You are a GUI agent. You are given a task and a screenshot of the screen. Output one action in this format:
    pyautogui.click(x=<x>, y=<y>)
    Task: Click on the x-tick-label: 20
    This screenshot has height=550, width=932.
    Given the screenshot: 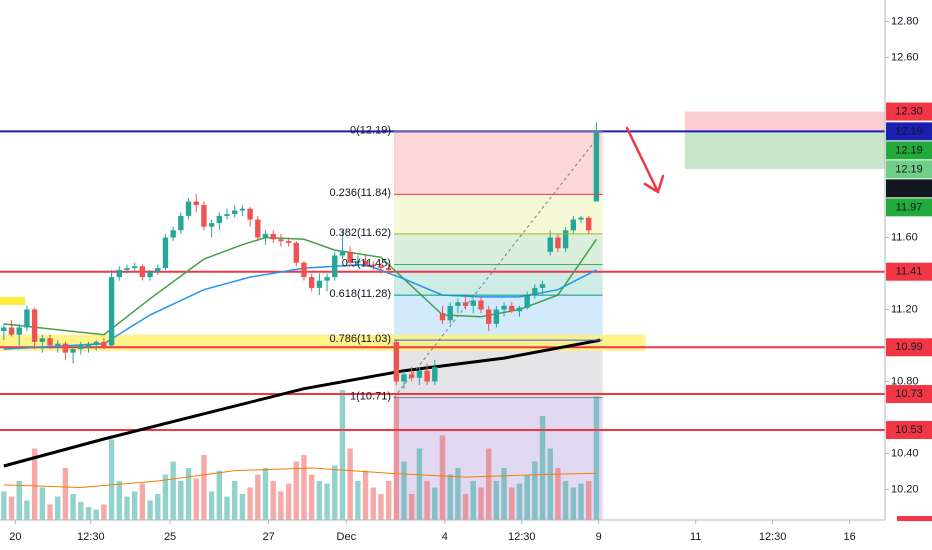 What is the action you would take?
    pyautogui.click(x=15, y=537)
    